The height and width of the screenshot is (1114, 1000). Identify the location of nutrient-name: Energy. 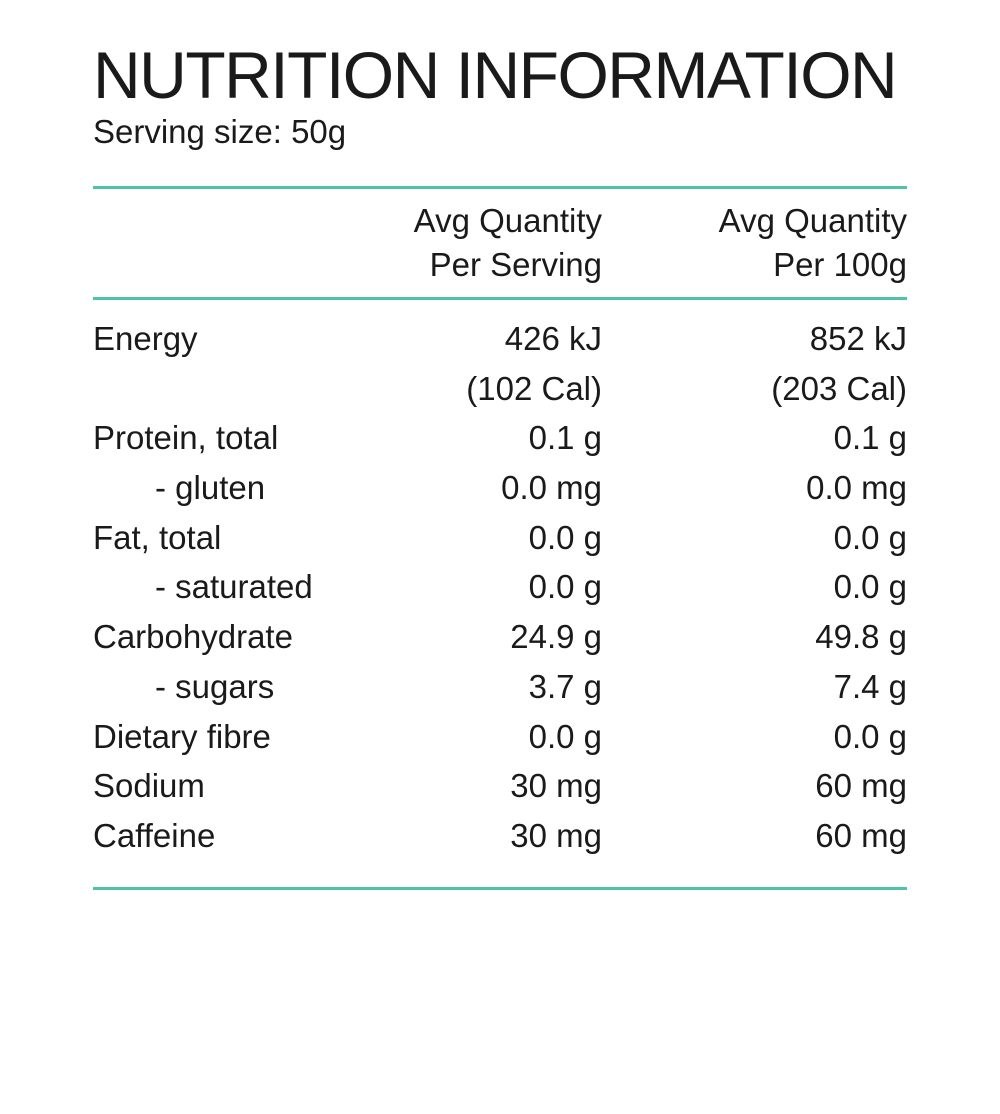
(145, 338).